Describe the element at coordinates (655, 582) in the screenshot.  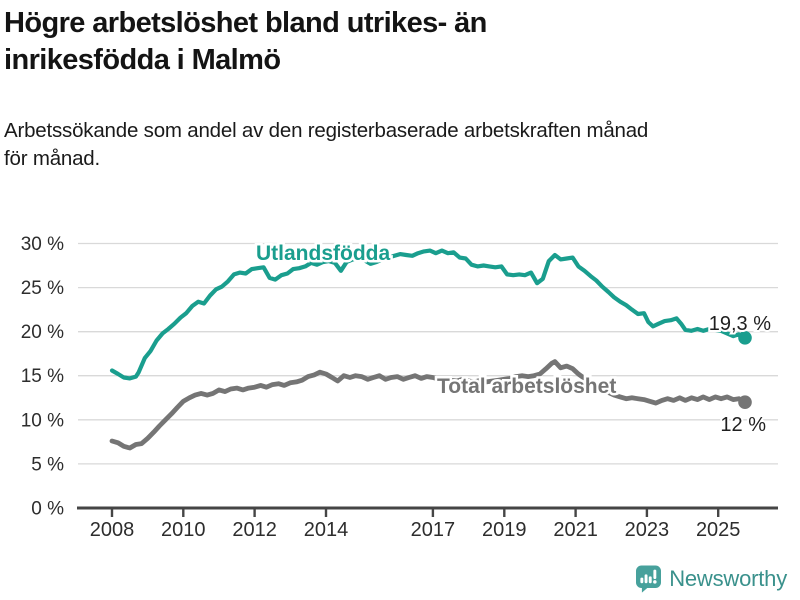
I see `logo-exclamation-dot` at that location.